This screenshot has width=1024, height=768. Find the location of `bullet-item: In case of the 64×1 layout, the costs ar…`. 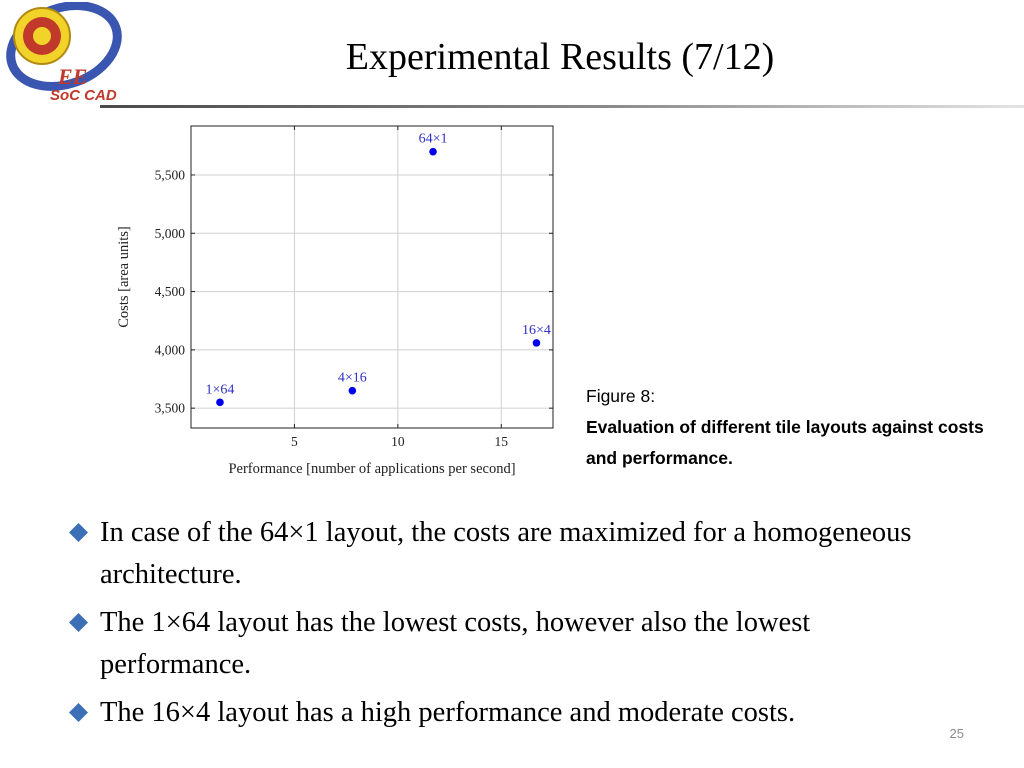

bullet-item: In case of the 64×1 layout, the costs ar… is located at coordinates (516, 554).